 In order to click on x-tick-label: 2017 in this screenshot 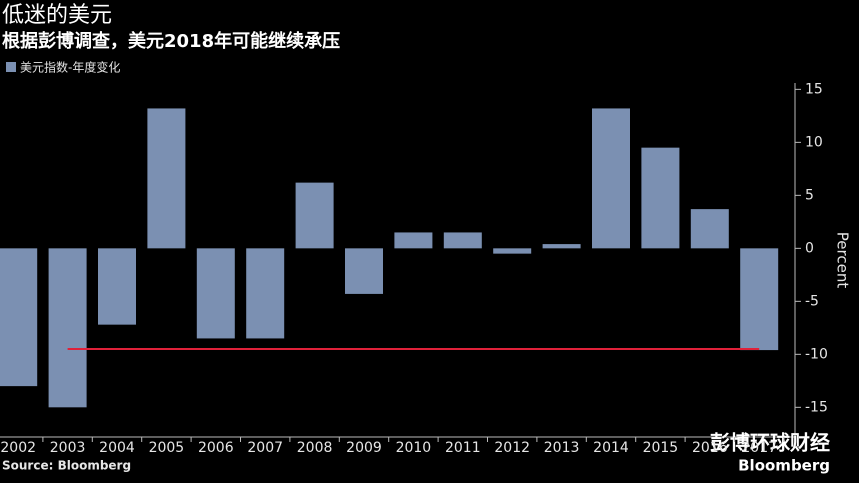, I will do `click(759, 448)`.